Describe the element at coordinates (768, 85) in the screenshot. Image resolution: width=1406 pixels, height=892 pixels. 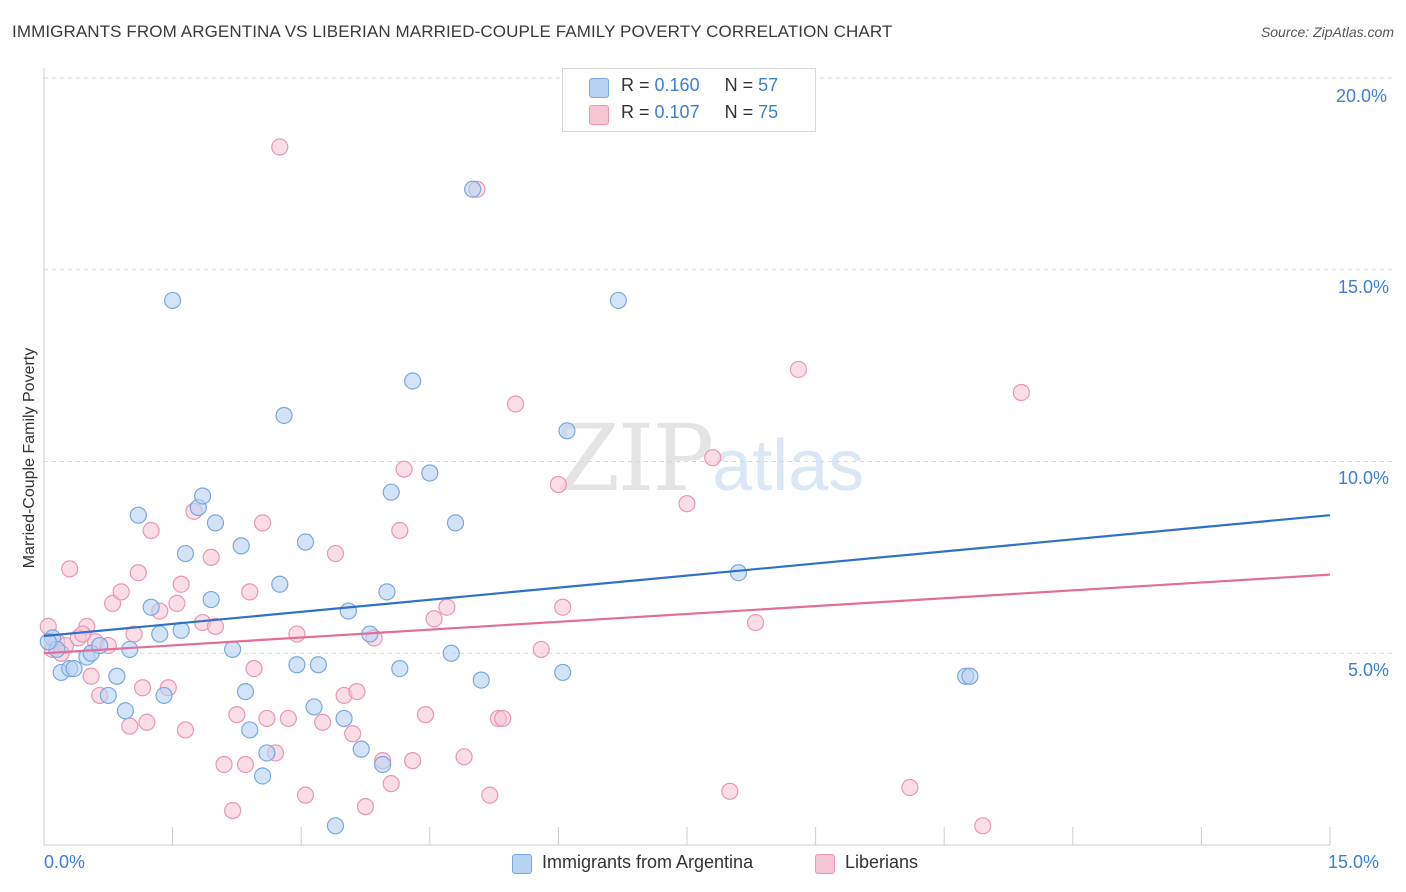
I see `n-value: 57` at that location.